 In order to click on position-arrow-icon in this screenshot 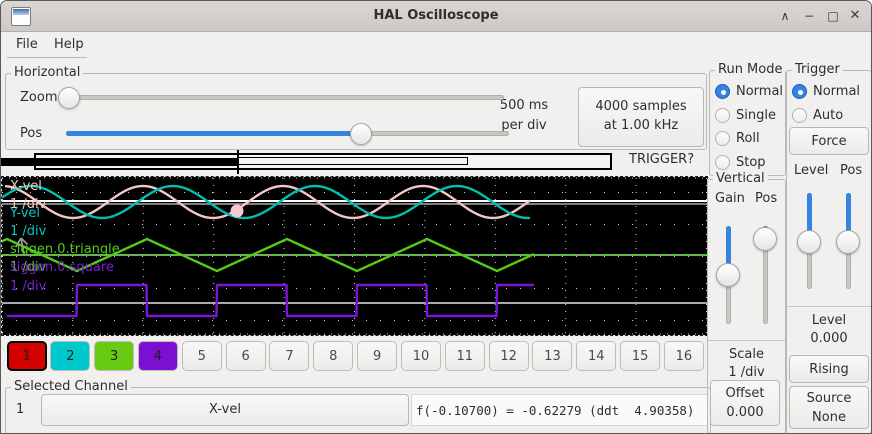, I will do `click(22, 246)`.